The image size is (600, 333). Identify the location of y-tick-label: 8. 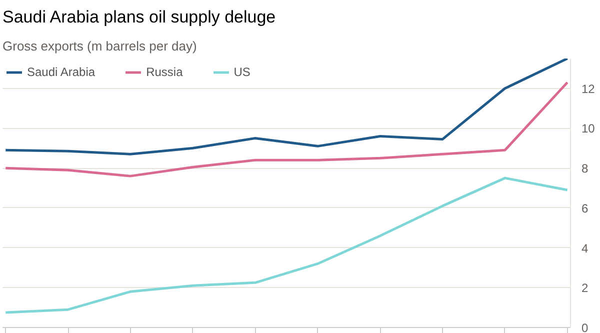
(585, 169).